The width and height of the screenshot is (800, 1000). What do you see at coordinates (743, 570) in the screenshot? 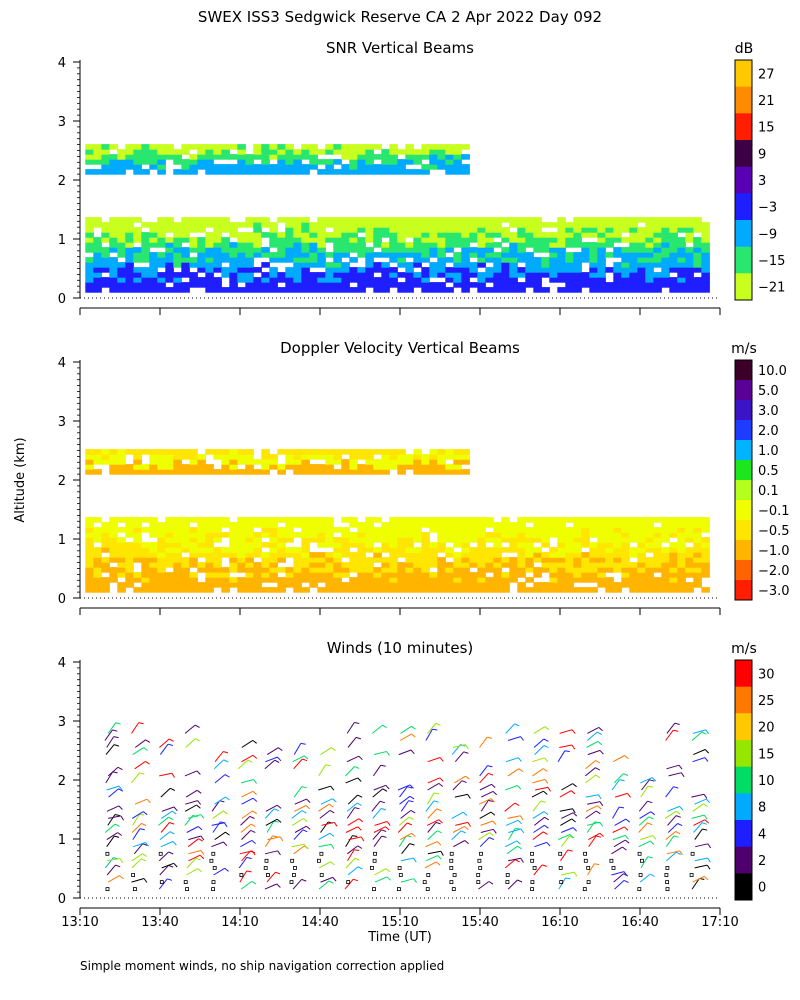
I see `colorbar-swatch` at bounding box center [743, 570].